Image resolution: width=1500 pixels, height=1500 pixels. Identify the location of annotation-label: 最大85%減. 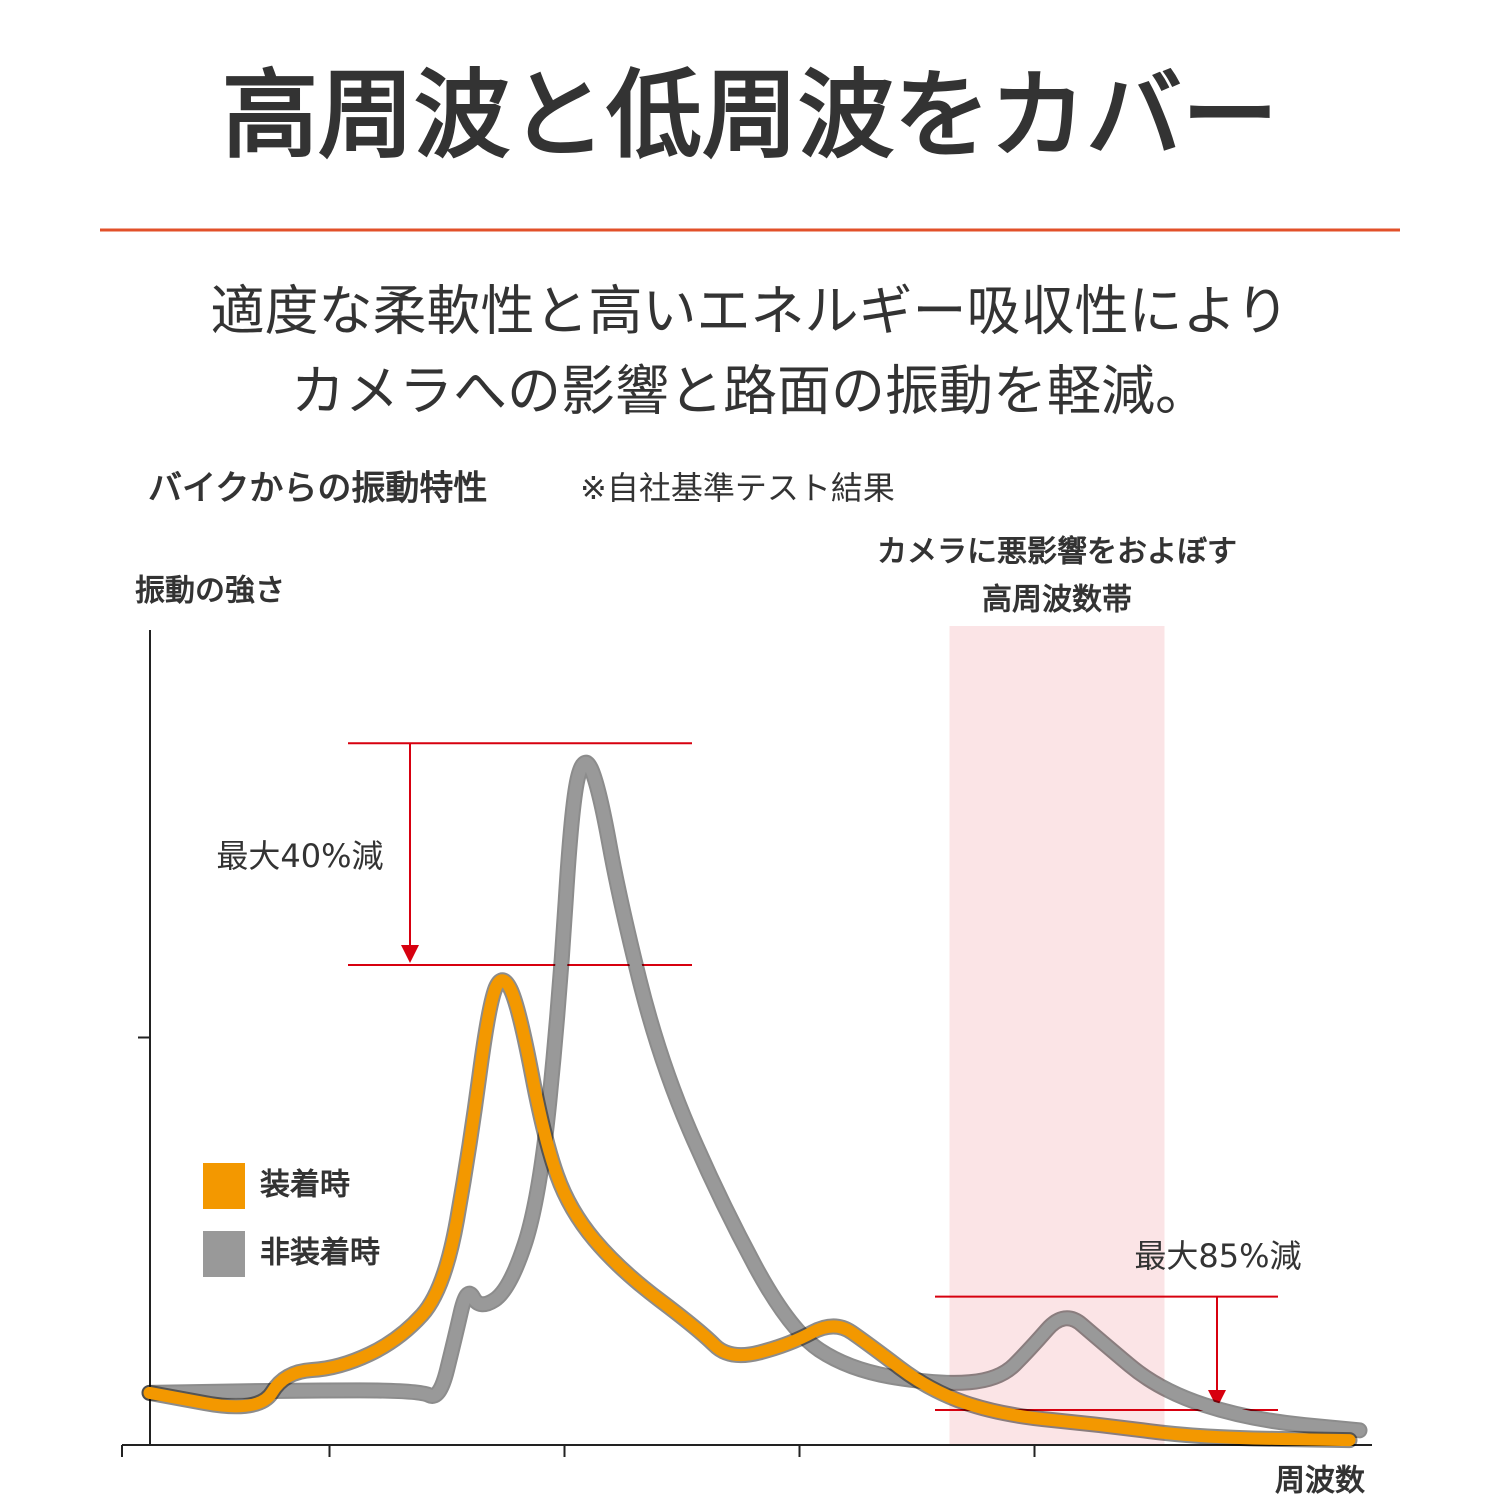
(1217, 1256).